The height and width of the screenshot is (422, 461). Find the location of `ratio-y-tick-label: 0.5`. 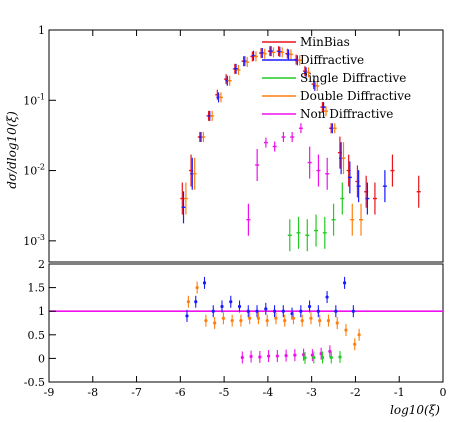

ratio-y-tick-label: 0.5 is located at coordinates (37, 335).